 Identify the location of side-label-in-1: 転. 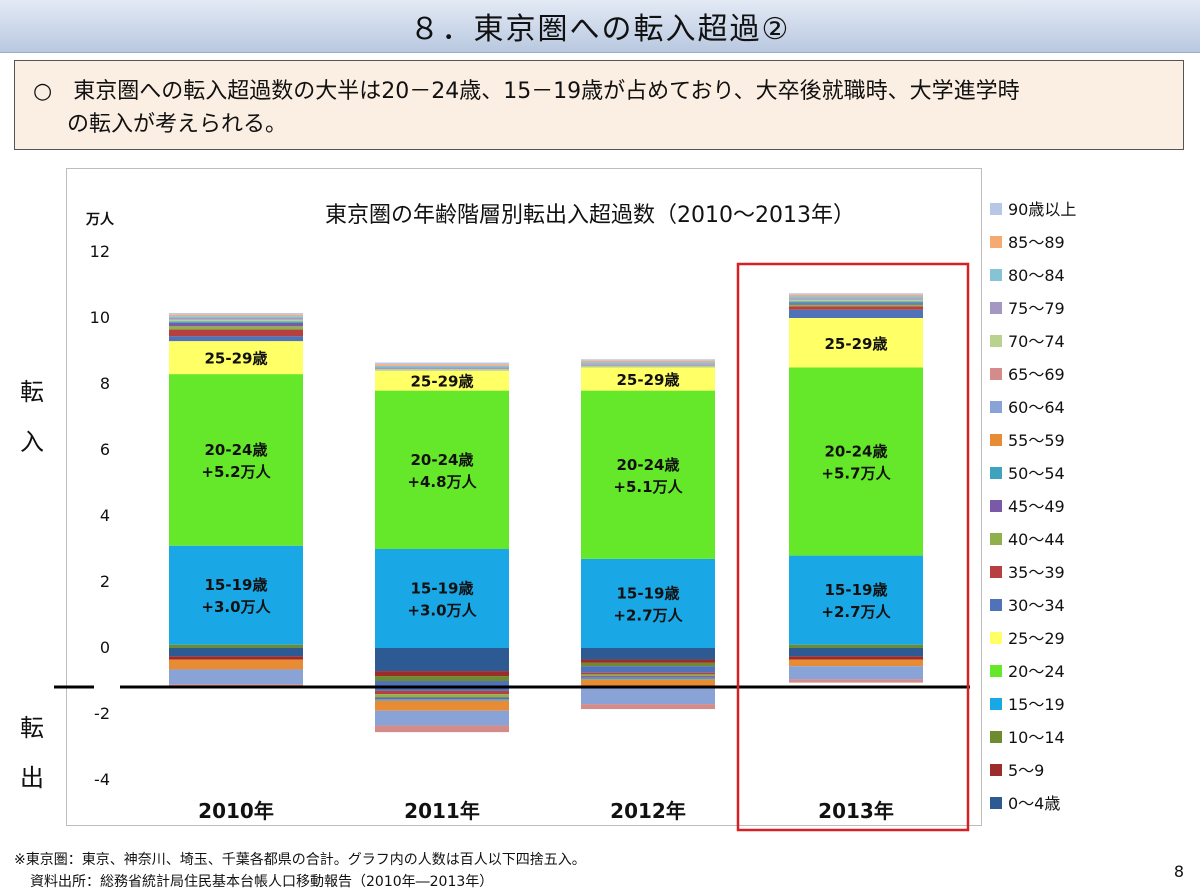
(32, 392).